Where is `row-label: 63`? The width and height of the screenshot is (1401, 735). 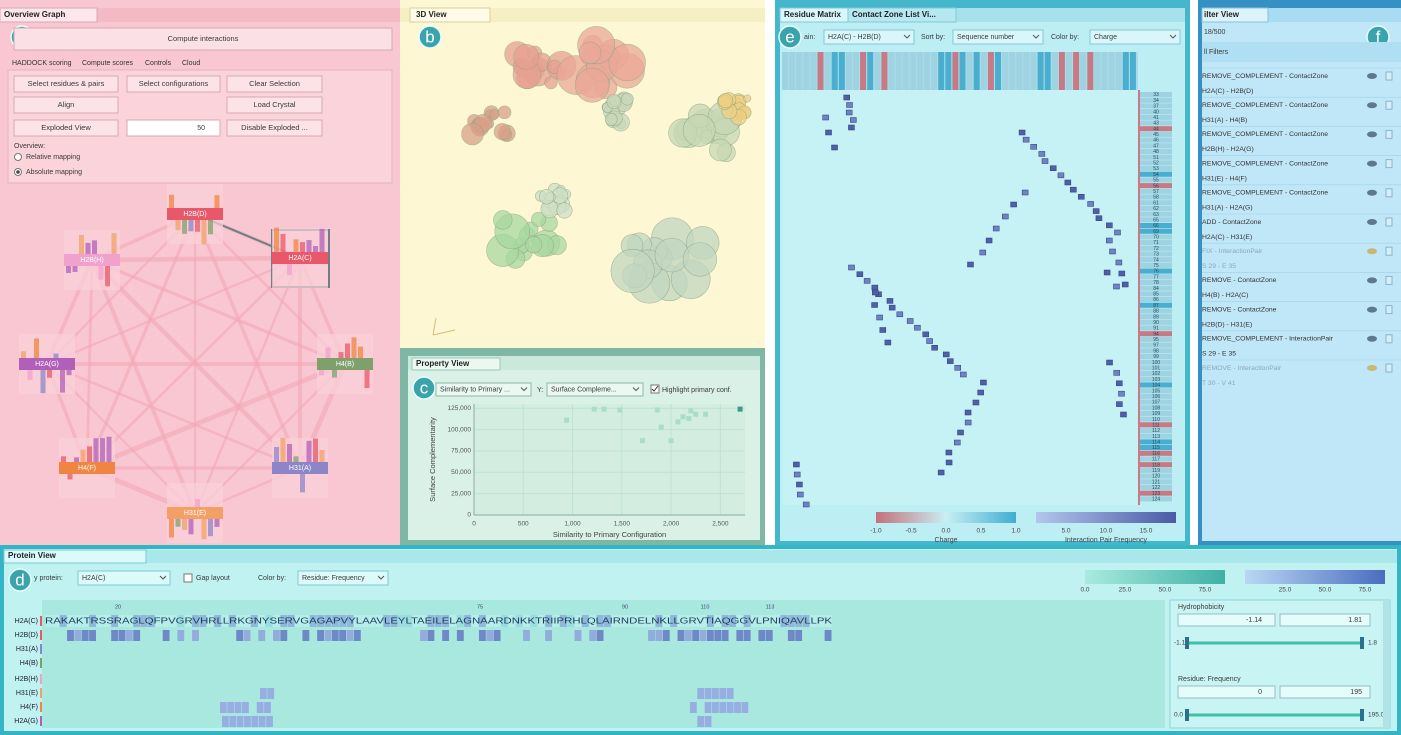 row-label: 63 is located at coordinates (1156, 215).